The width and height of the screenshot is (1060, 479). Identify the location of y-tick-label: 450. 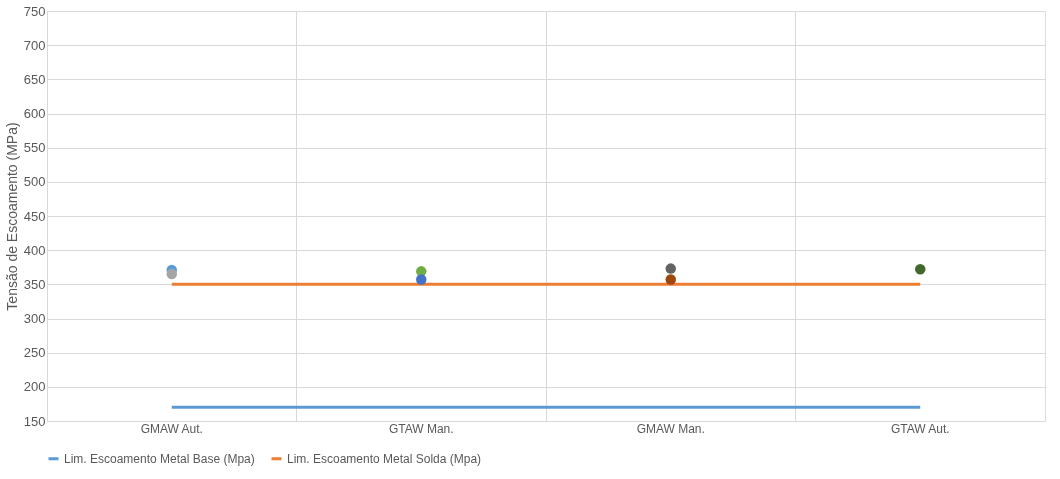
(34, 216).